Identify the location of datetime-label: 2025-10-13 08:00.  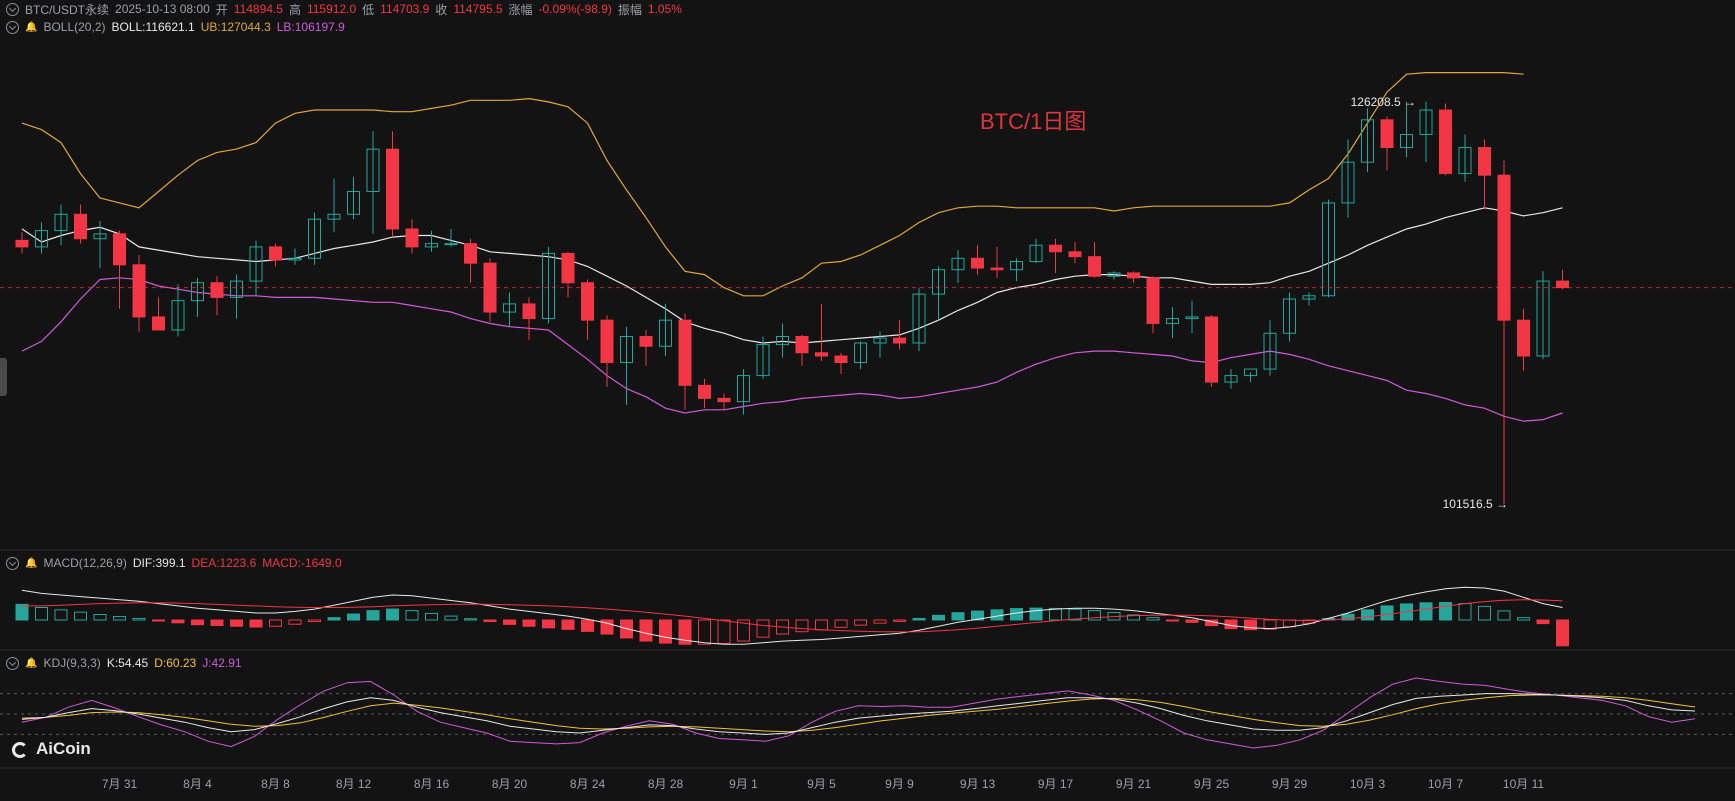
(162, 9).